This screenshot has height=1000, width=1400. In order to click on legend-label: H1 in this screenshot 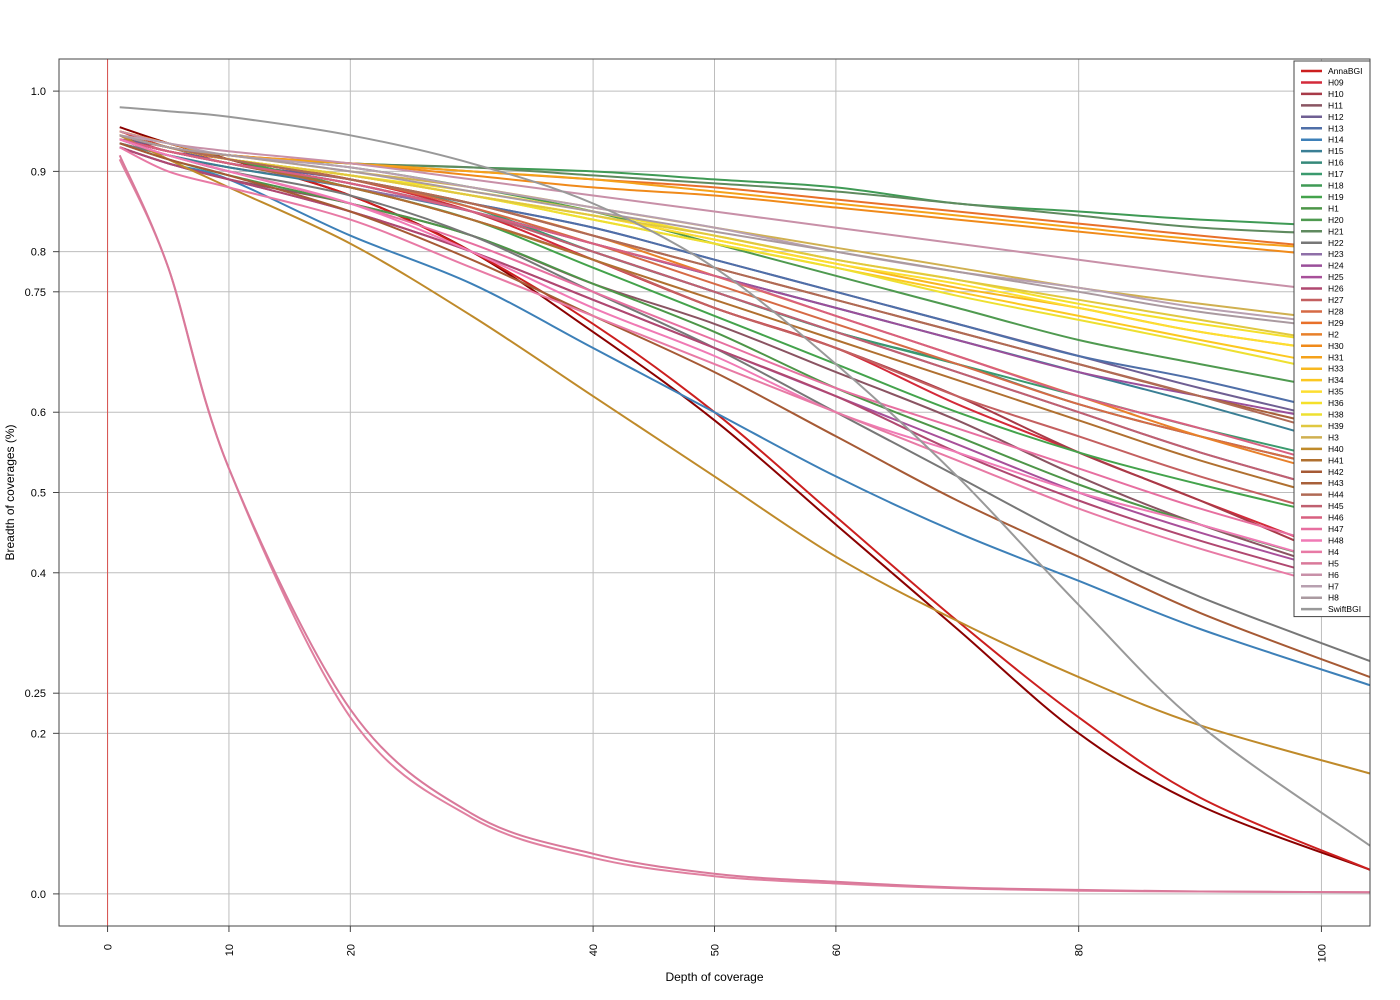, I will do `click(1333, 208)`.